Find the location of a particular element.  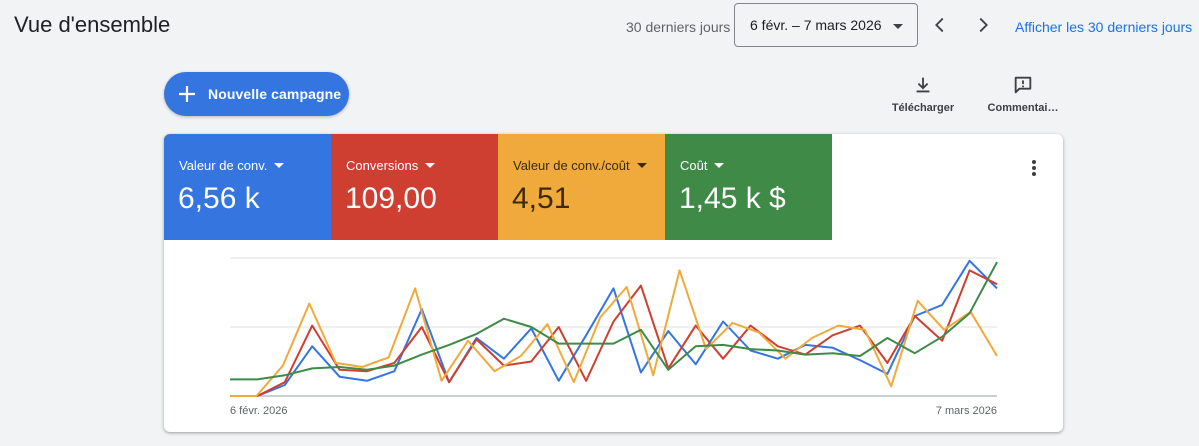

download-button: Télécharger is located at coordinates (923, 94).